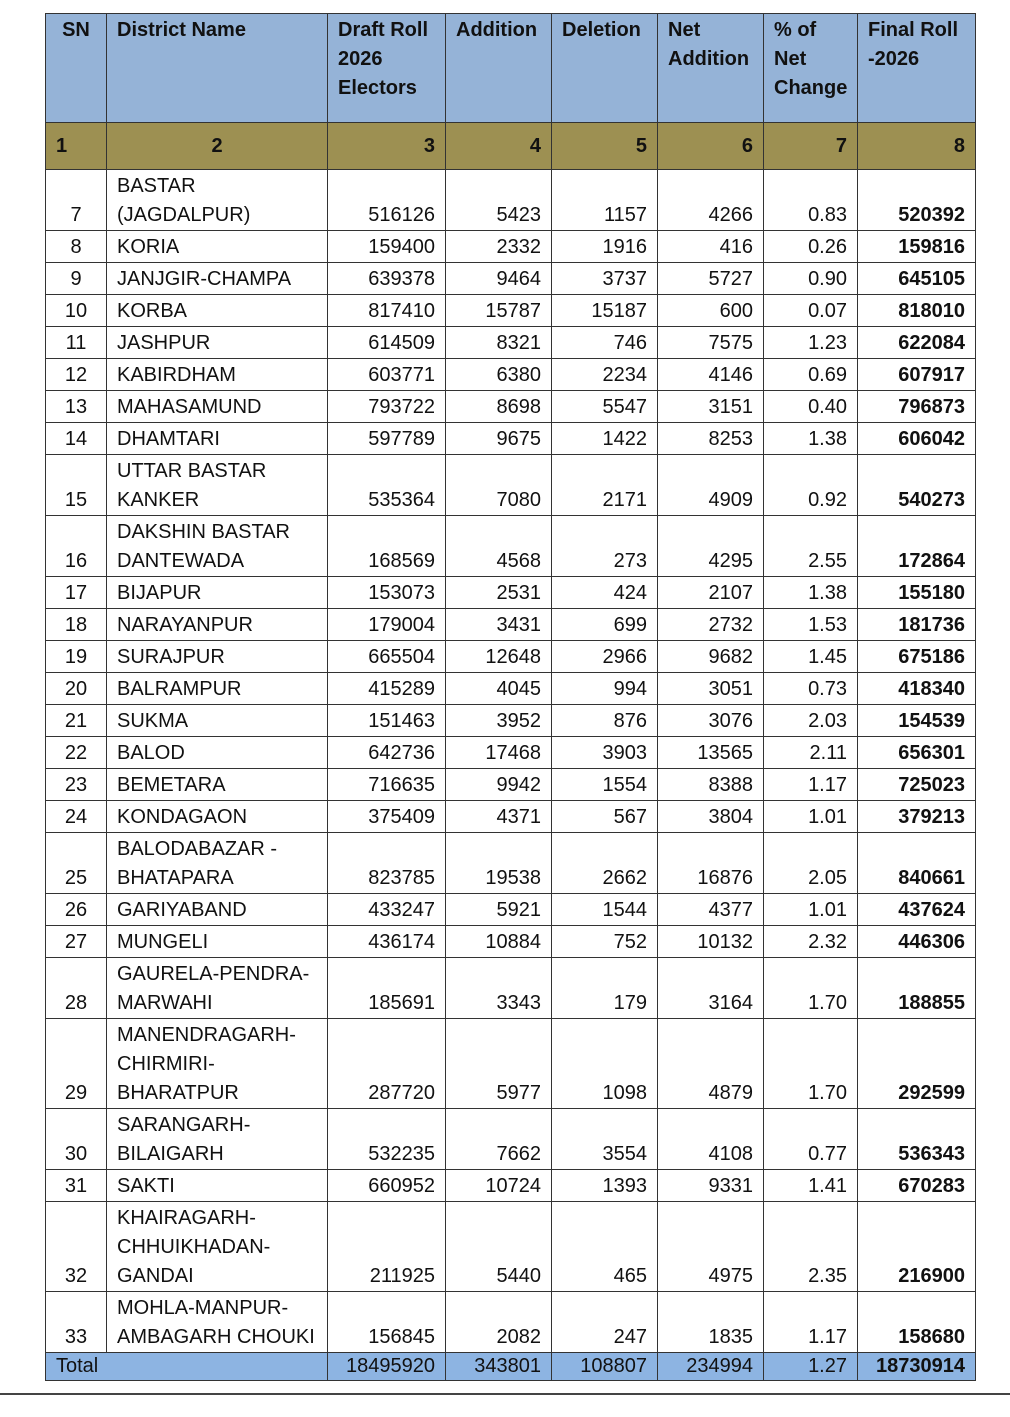 The height and width of the screenshot is (1417, 1010). Describe the element at coordinates (604, 1366) in the screenshot. I see `total-value: 108807` at that location.